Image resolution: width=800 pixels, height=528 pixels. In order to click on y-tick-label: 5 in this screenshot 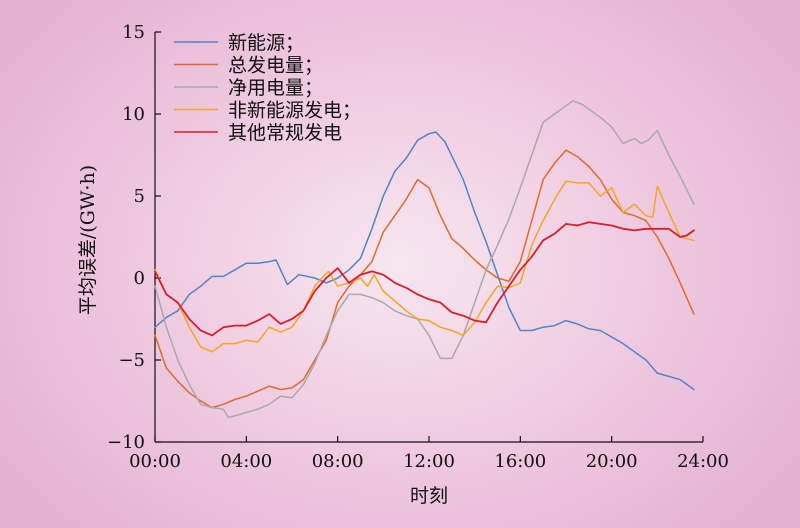, I will do `click(139, 196)`.